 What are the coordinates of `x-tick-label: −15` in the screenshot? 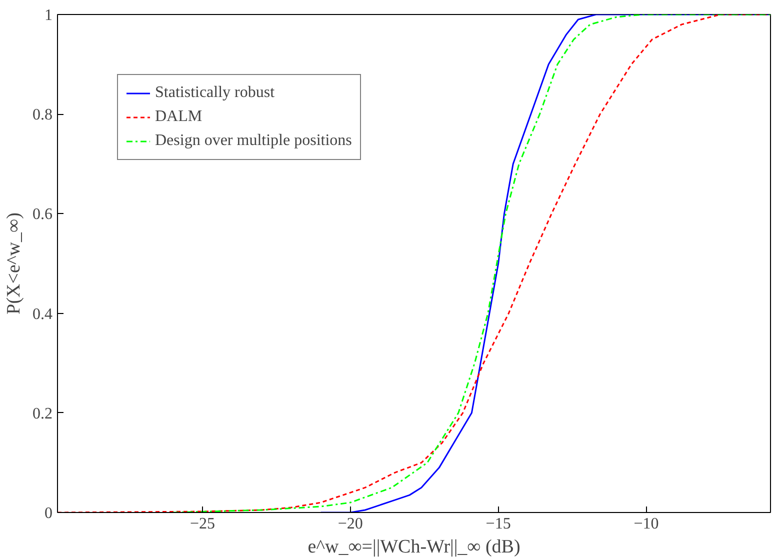 It's located at (498, 524).